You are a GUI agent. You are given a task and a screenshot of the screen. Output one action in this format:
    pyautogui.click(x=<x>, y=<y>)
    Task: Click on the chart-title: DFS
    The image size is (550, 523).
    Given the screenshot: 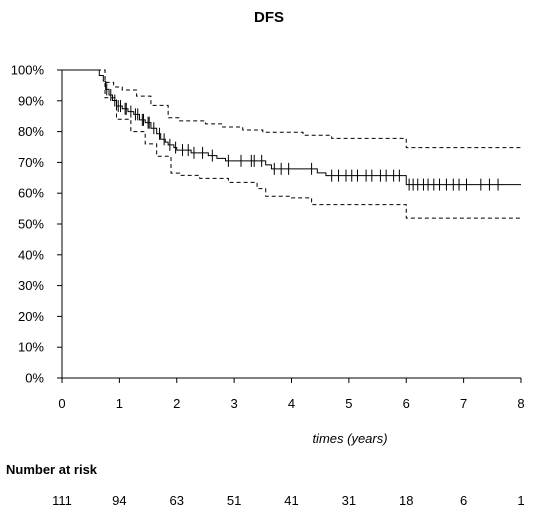 What is the action you would take?
    pyautogui.click(x=269, y=17)
    